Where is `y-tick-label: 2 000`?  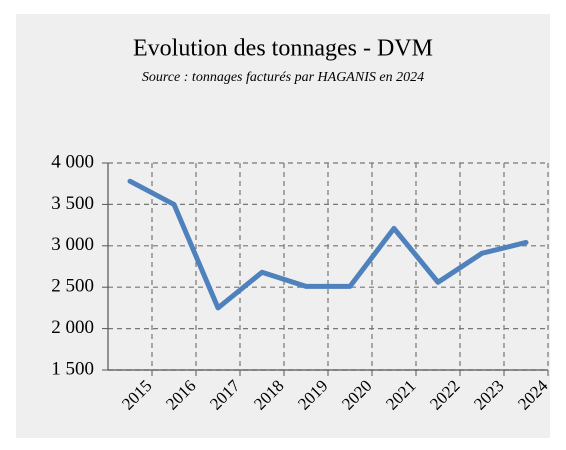
y-tick-label: 2 000 is located at coordinates (72, 327).